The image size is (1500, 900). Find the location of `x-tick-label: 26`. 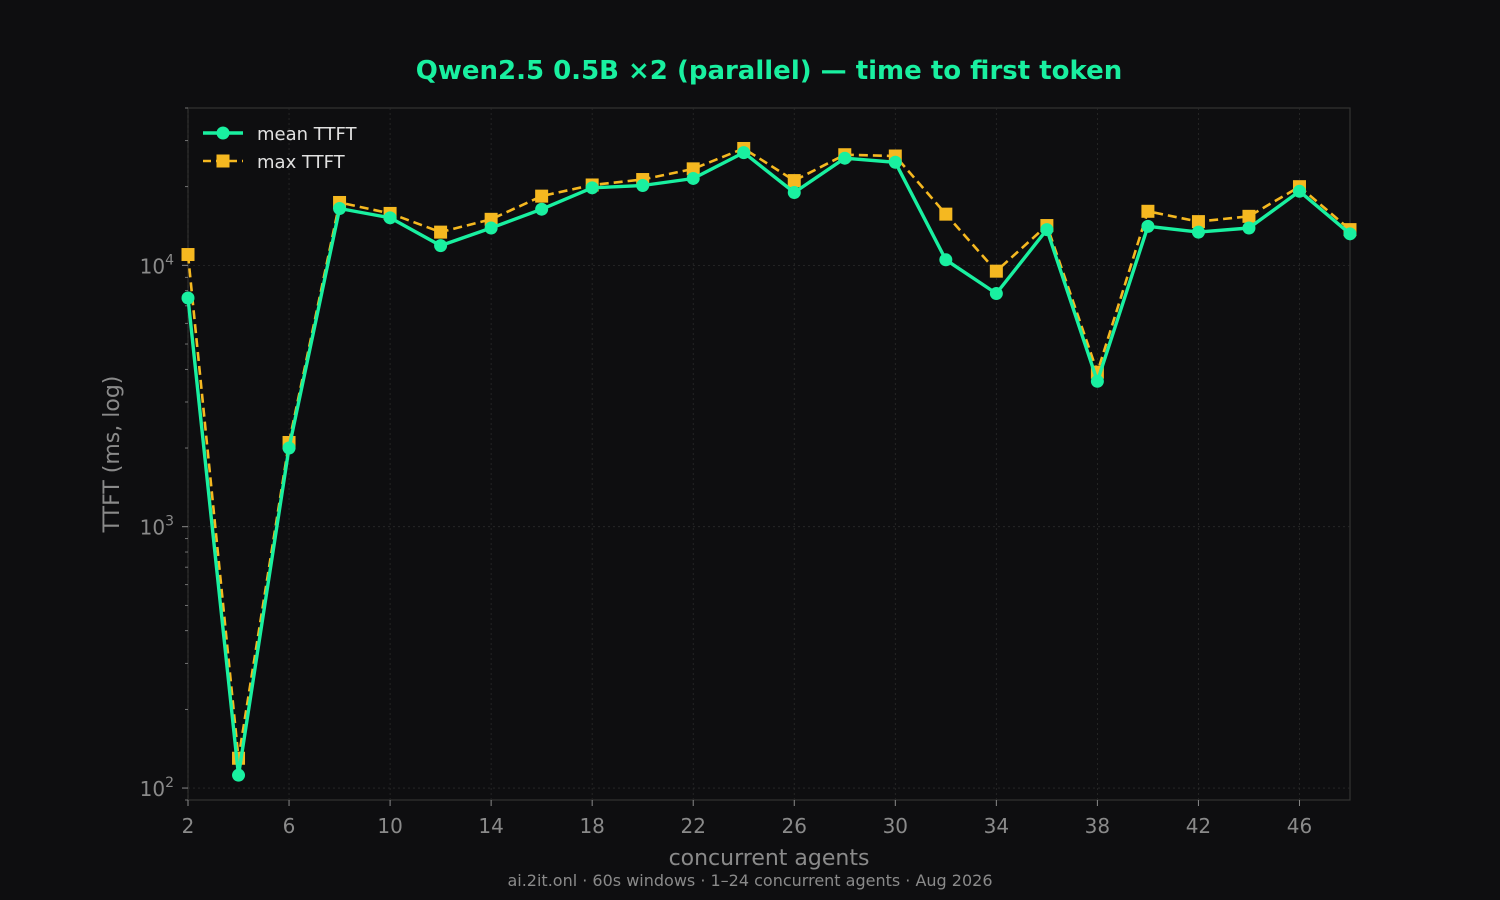

x-tick-label: 26 is located at coordinates (794, 826).